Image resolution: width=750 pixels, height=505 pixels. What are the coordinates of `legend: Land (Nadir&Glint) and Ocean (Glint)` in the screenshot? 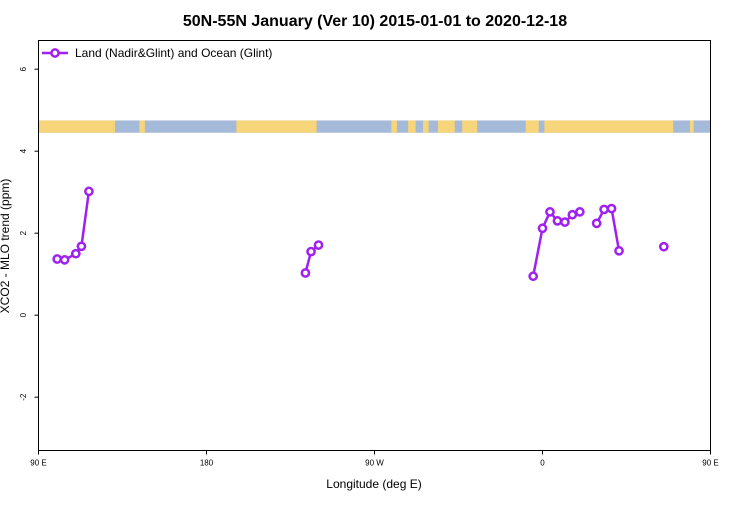 It's located at (157, 53).